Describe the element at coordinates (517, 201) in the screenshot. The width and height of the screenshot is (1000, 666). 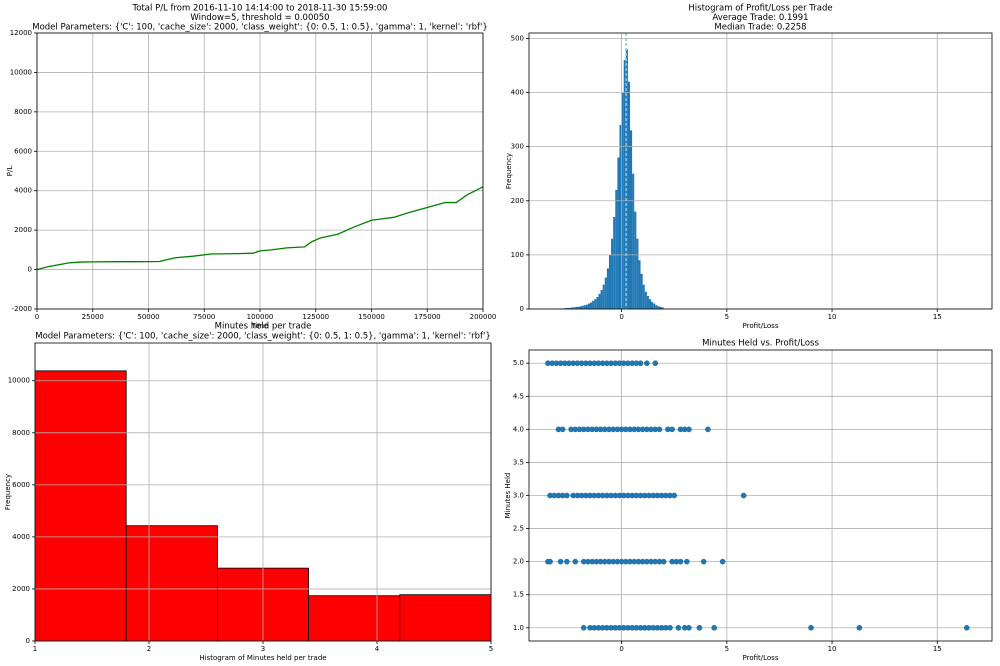
I see `y-tick-label: 200` at that location.